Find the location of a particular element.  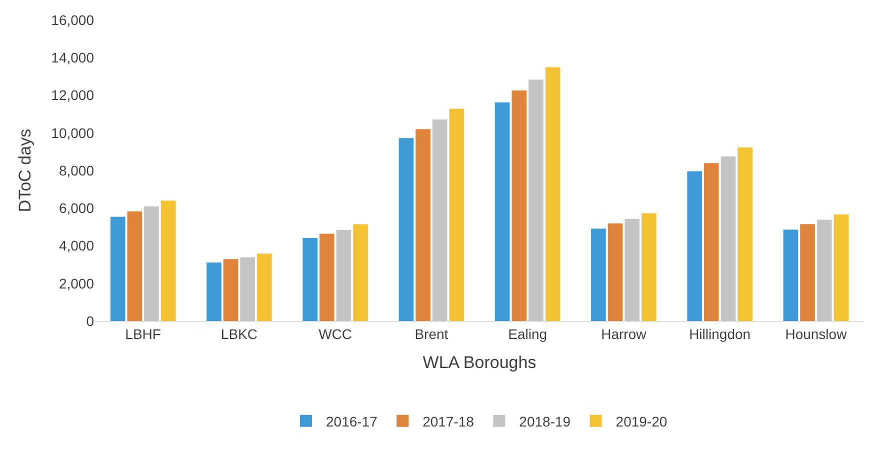

x-tick-label: Hounslow is located at coordinates (816, 334).